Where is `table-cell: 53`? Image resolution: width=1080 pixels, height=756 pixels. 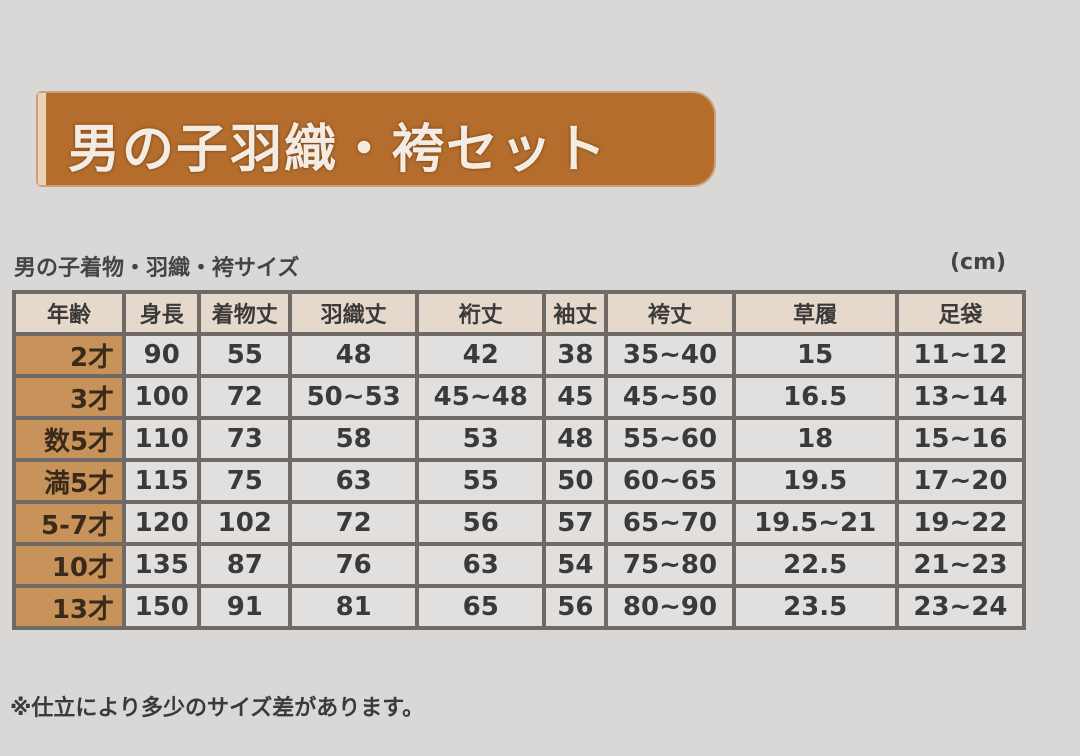 table-cell: 53 is located at coordinates (481, 439).